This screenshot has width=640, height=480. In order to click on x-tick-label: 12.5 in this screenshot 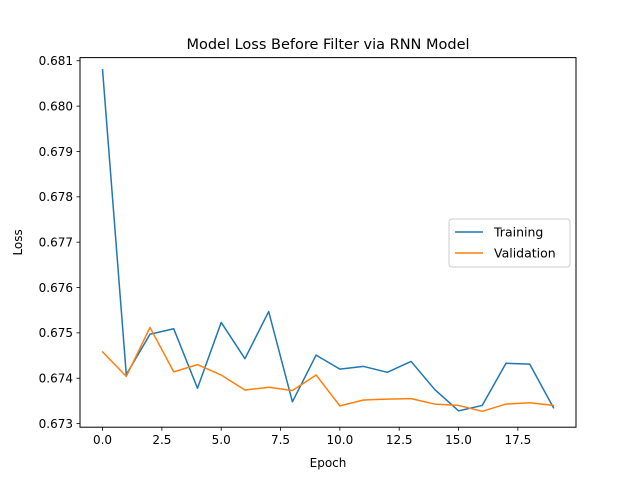, I will do `click(399, 440)`.